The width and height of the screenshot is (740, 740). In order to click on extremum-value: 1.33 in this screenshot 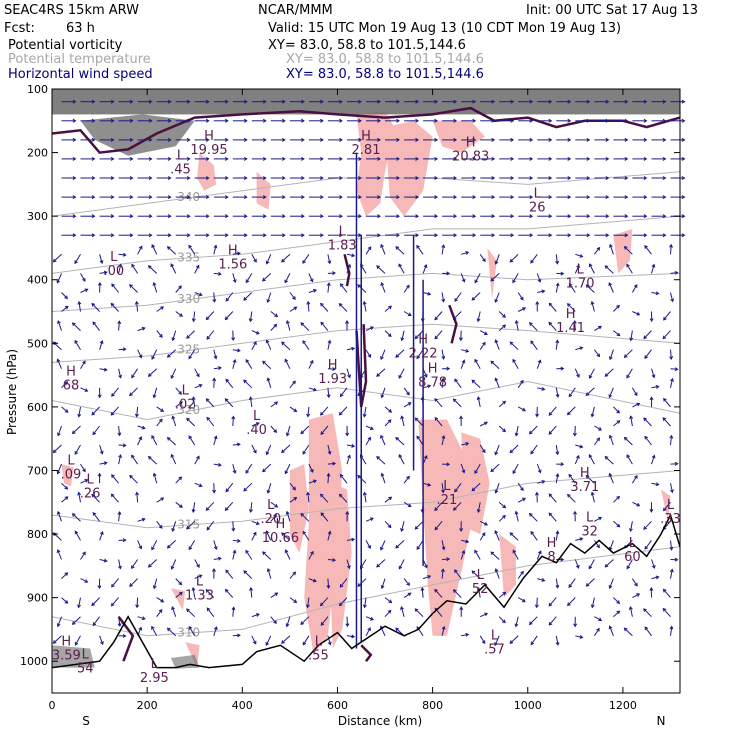, I will do `click(199, 595)`.